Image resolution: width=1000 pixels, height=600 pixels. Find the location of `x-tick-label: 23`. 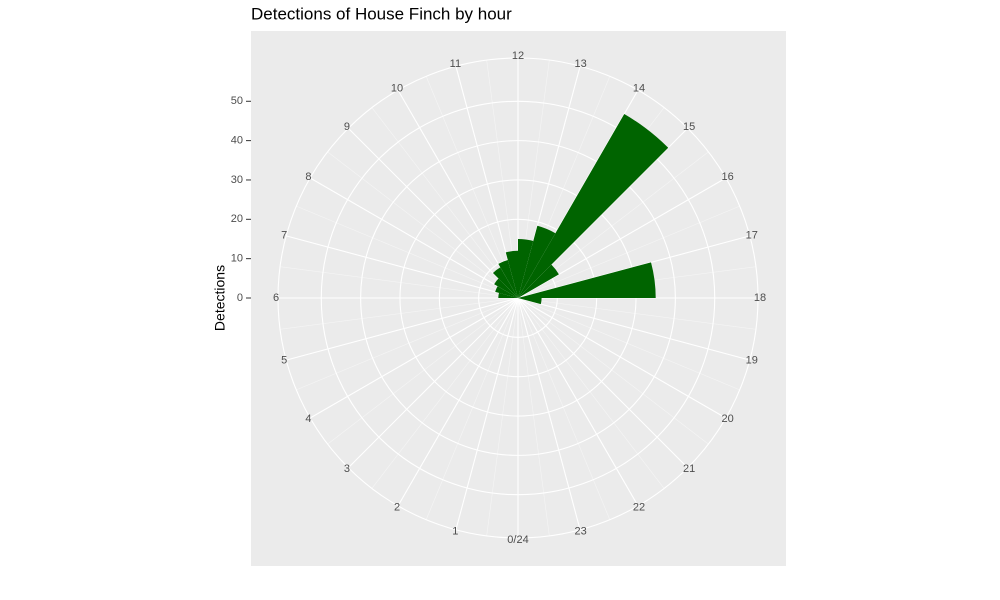

x-tick-label: 23 is located at coordinates (581, 532).